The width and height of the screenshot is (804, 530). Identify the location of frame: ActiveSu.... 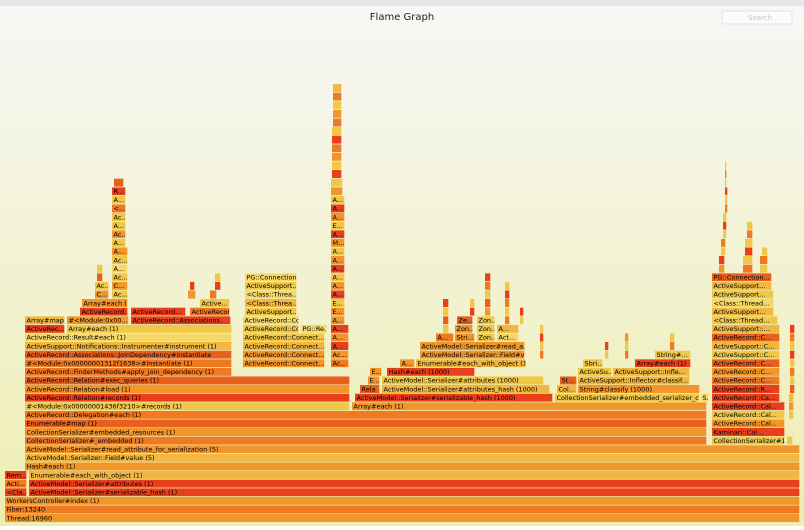
(595, 371).